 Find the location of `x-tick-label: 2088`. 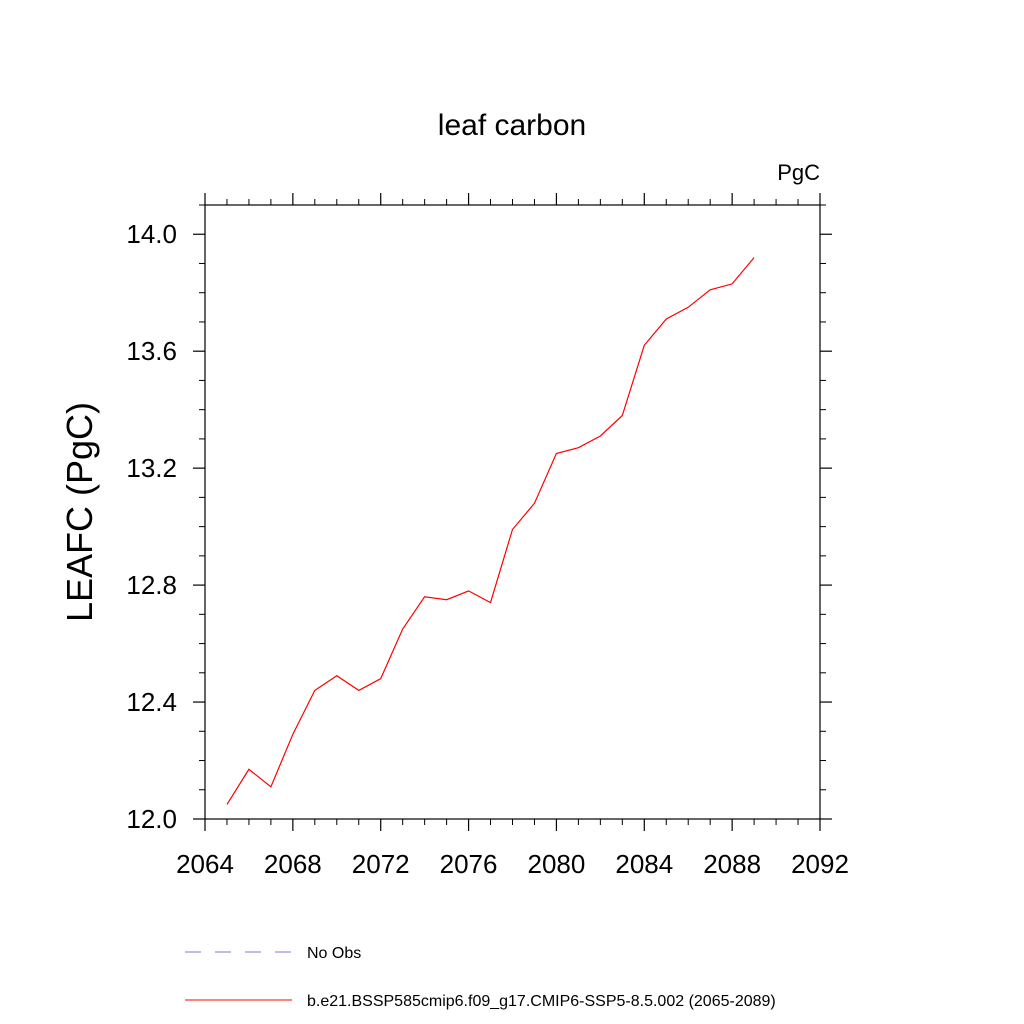

x-tick-label: 2088 is located at coordinates (732, 864).